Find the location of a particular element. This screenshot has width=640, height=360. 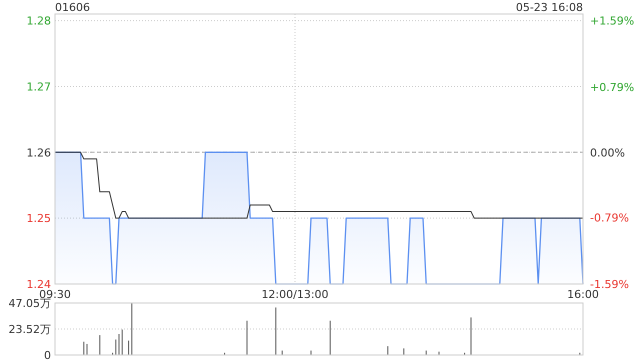

y-tick-label: 23.52万 is located at coordinates (29, 329).